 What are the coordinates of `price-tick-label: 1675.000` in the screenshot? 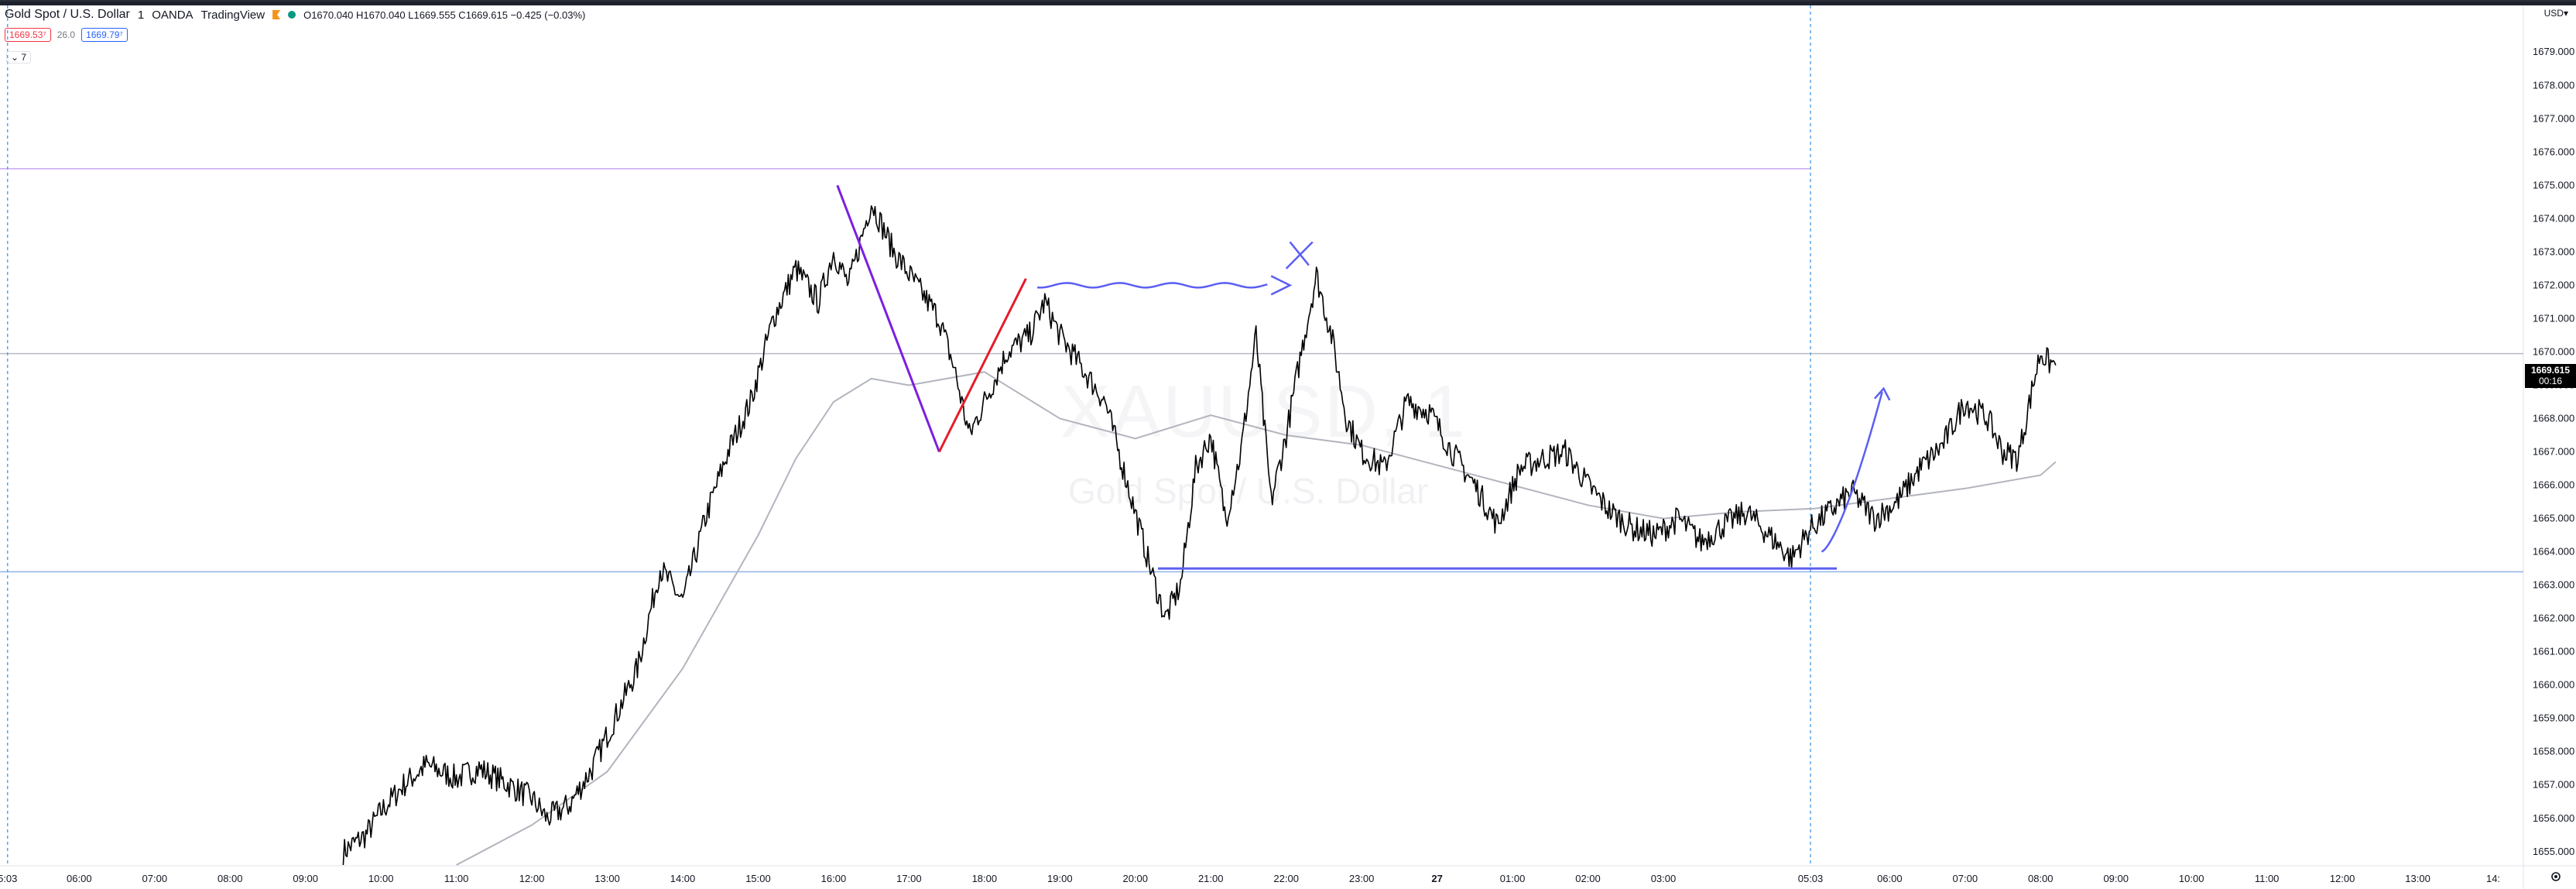 It's located at (2553, 184).